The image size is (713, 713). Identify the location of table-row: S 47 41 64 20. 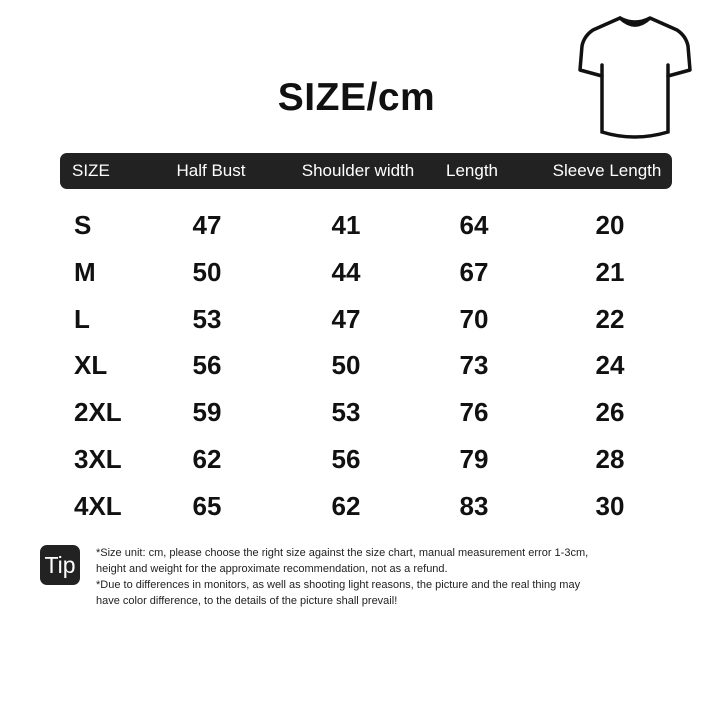
(356, 224).